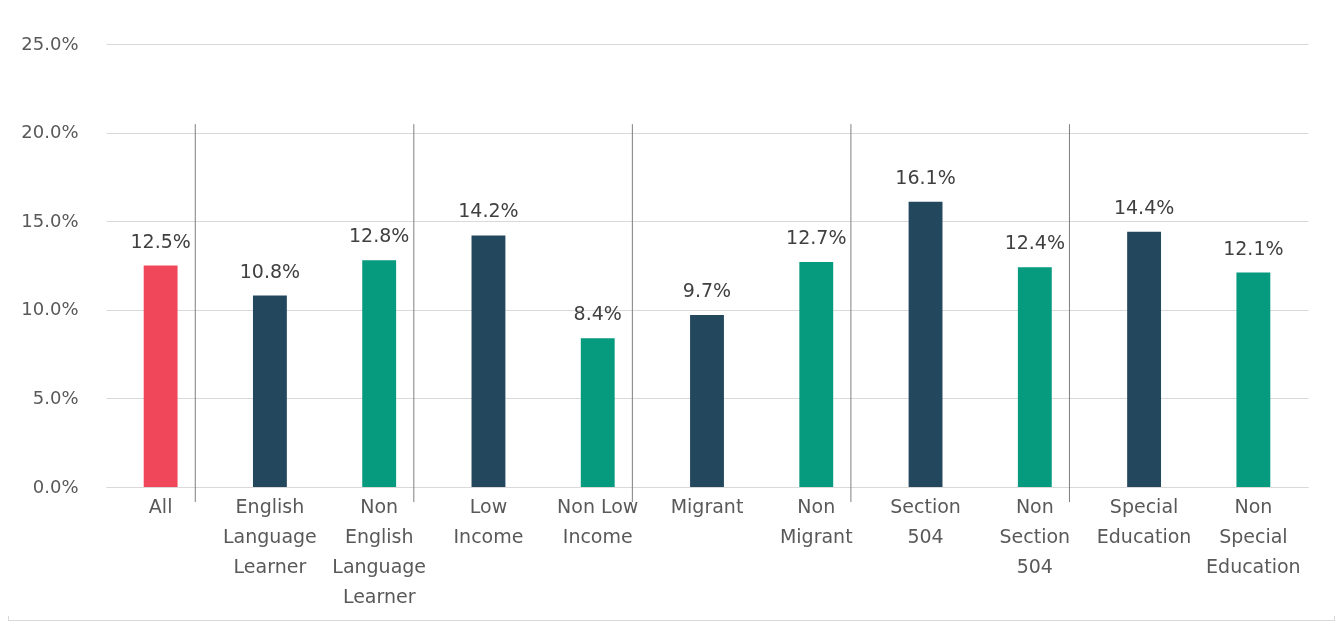 The image size is (1341, 628). I want to click on data-label: 12.5%, so click(160, 240).